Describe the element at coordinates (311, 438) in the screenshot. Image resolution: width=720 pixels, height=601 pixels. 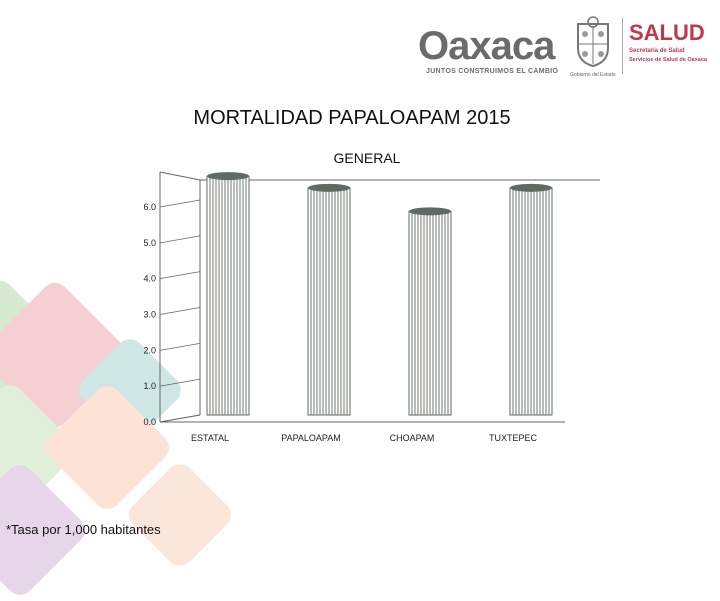
I see `x-tick-label: PAPALOAPAM` at that location.